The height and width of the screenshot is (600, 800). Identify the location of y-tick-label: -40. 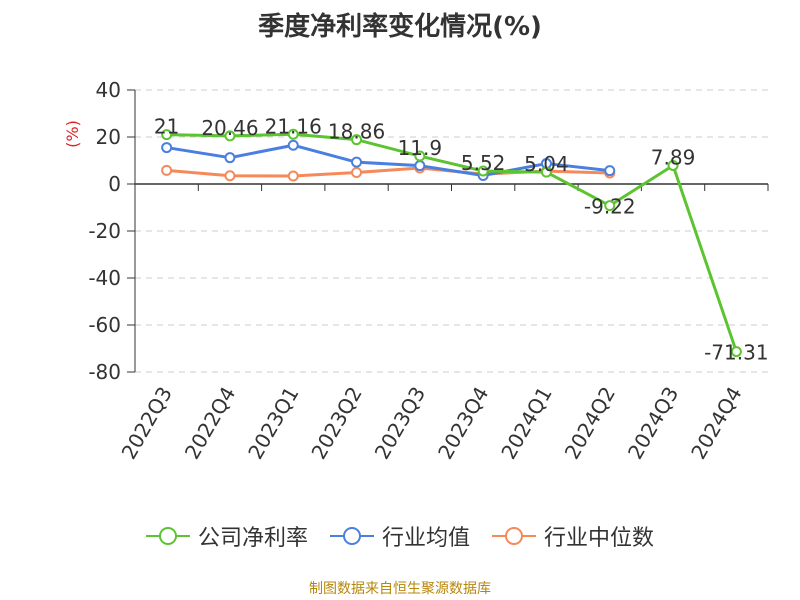
(104, 278).